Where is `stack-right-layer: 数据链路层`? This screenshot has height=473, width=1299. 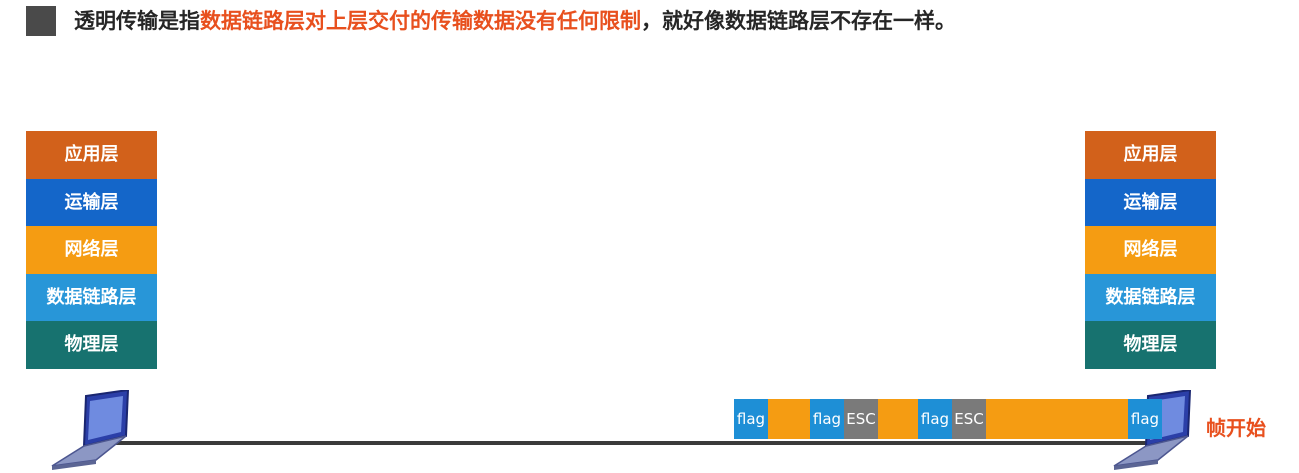 stack-right-layer: 数据链路层 is located at coordinates (1150, 297).